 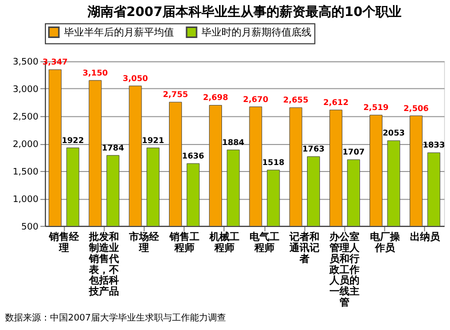 I want to click on data-label: 2,670, so click(x=256, y=99).